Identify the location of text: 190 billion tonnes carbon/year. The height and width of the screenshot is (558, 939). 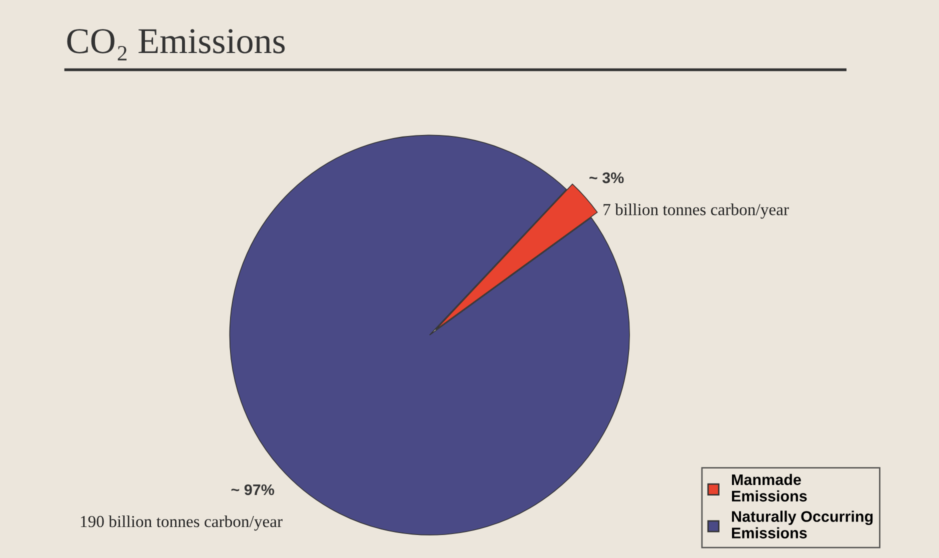
(181, 523).